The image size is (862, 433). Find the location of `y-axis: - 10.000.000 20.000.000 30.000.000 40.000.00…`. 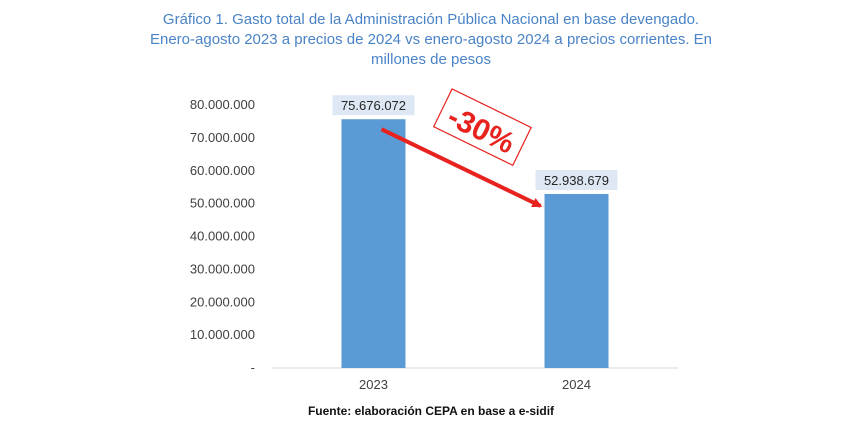

y-axis: - 10.000.000 20.000.000 30.000.000 40.000.00… is located at coordinates (222, 236).